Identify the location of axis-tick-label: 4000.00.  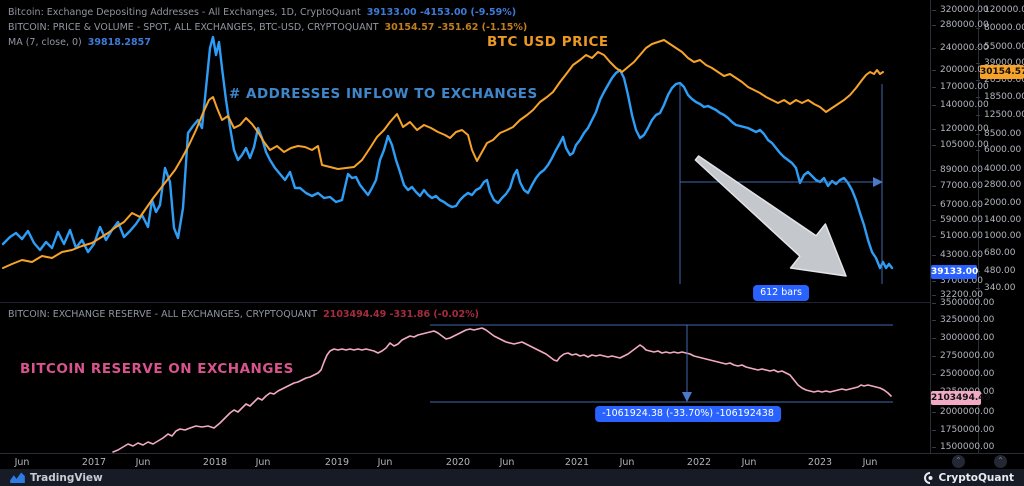
(998, 169).